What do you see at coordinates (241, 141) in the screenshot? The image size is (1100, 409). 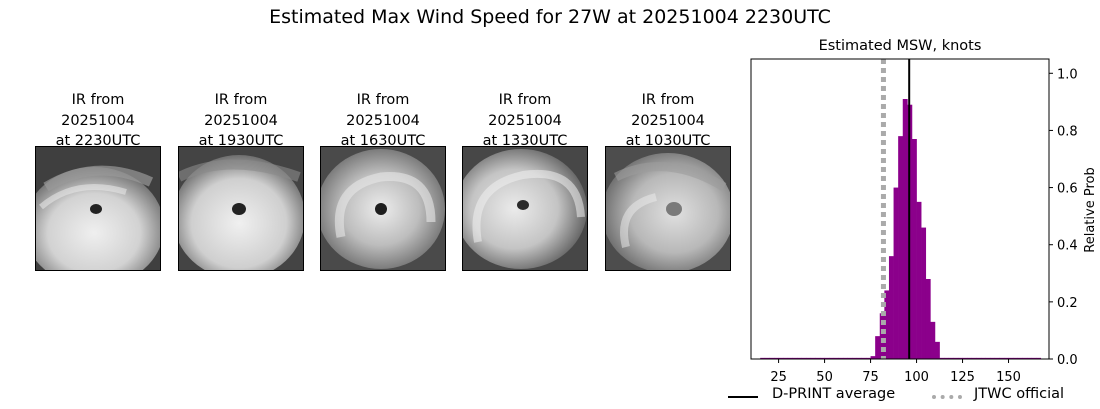 I see `ir-panel-title-line3: at 1930UTC` at bounding box center [241, 141].